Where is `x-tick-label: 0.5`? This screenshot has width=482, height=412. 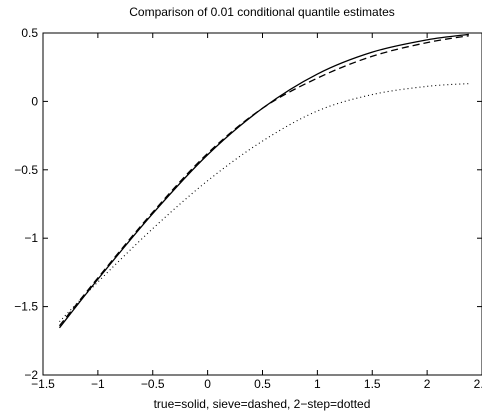
x-tick-label: 0.5 is located at coordinates (262, 384).